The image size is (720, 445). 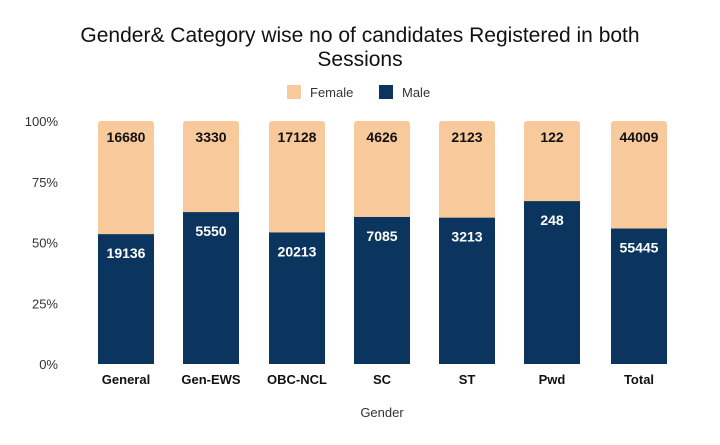 What do you see at coordinates (552, 137) in the screenshot?
I see `data-label-female: 122` at bounding box center [552, 137].